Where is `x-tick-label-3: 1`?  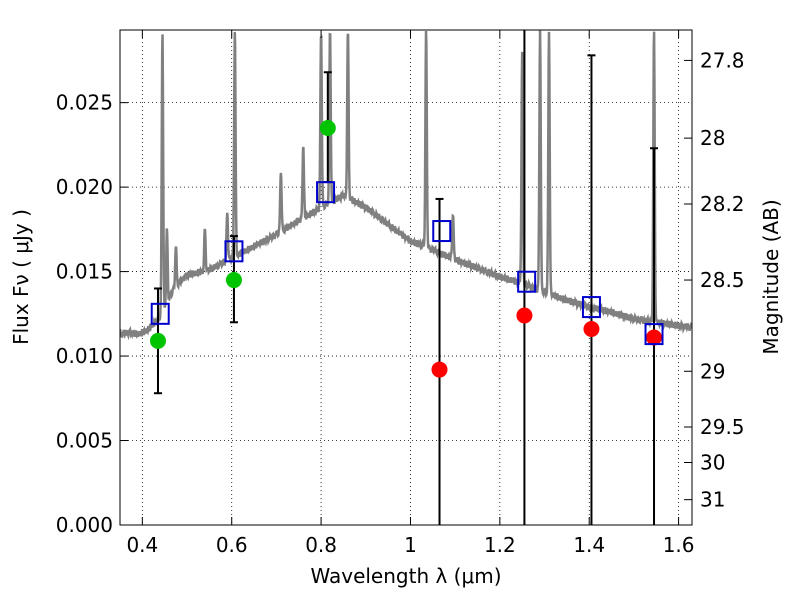 x-tick-label-3: 1 is located at coordinates (410, 545).